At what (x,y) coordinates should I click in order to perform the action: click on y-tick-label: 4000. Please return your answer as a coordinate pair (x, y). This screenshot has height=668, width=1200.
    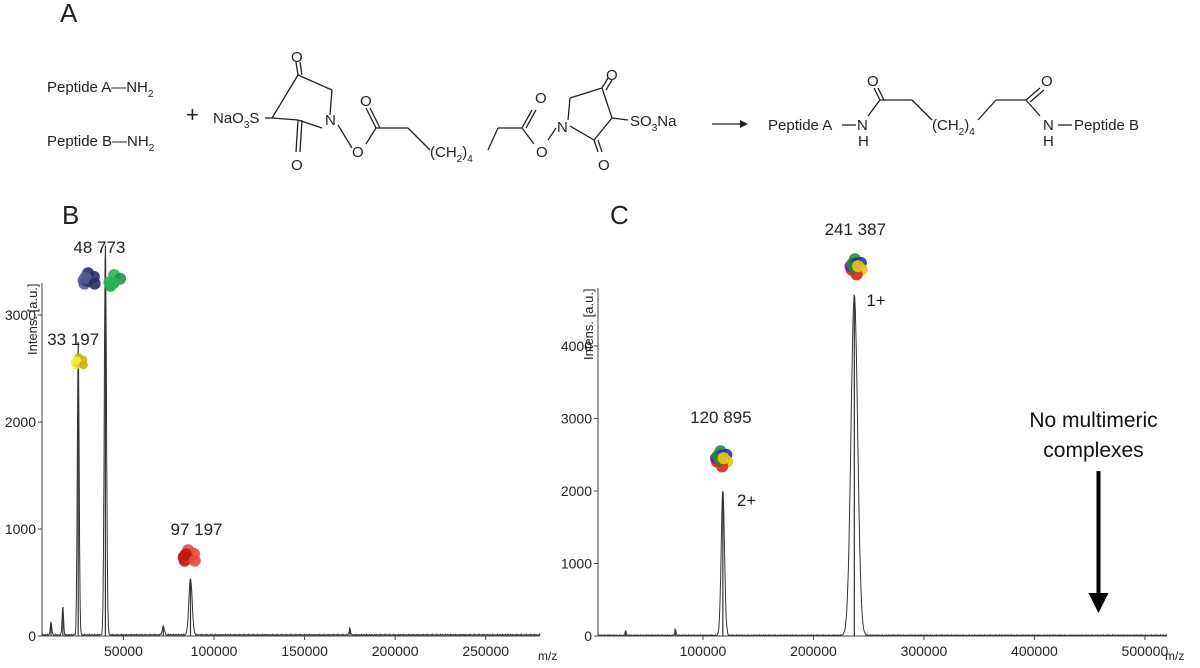
    Looking at the image, I should click on (576, 346).